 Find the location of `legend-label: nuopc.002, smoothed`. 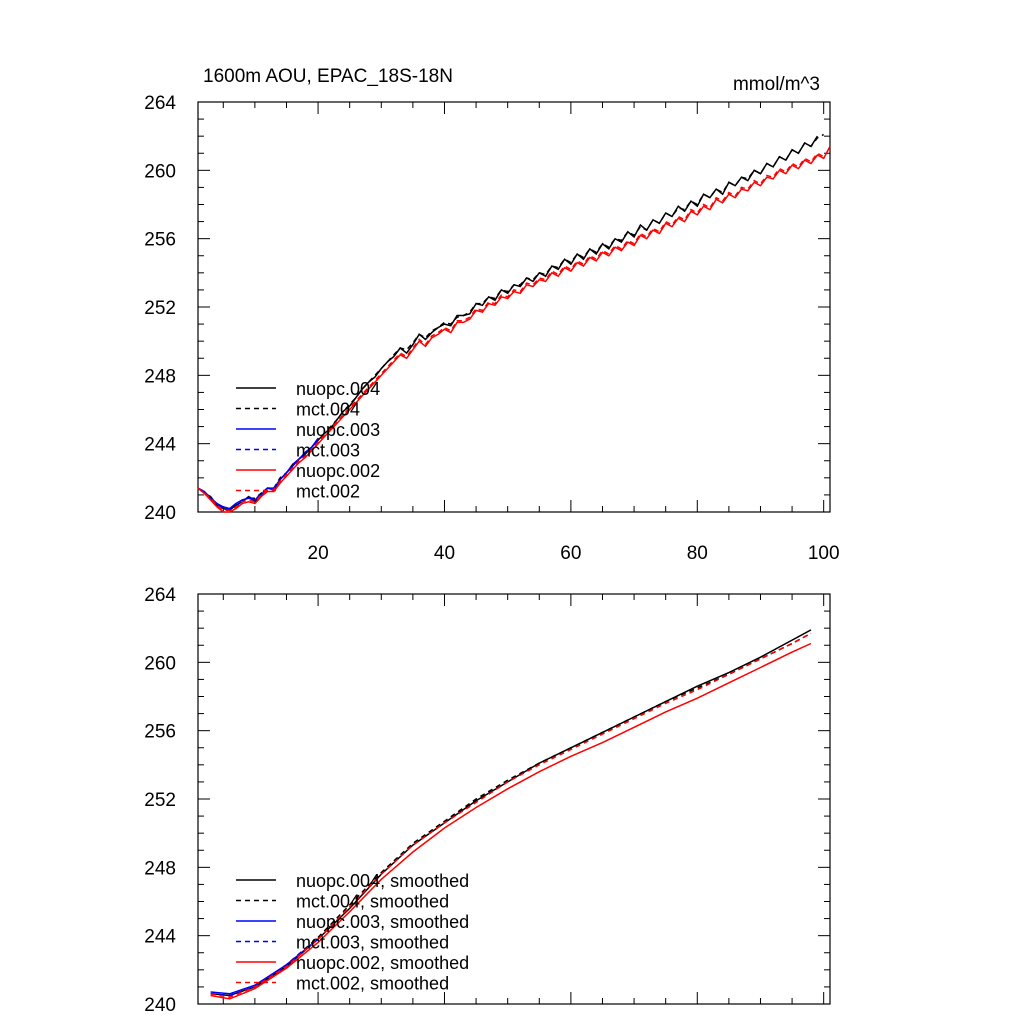

legend-label: nuopc.002, smoothed is located at coordinates (382, 963).